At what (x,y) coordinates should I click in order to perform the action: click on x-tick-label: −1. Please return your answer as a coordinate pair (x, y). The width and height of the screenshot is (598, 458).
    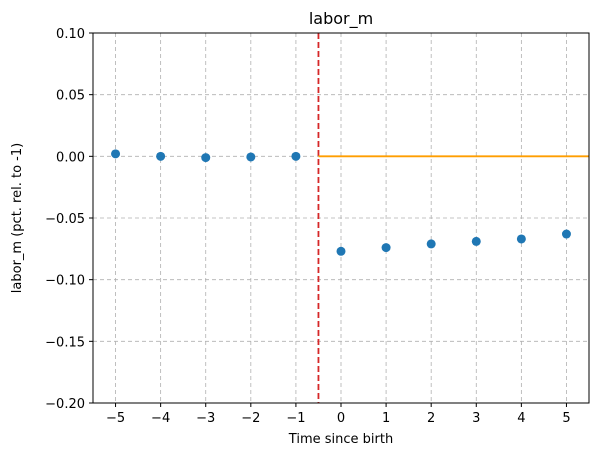
    Looking at the image, I should click on (295, 418).